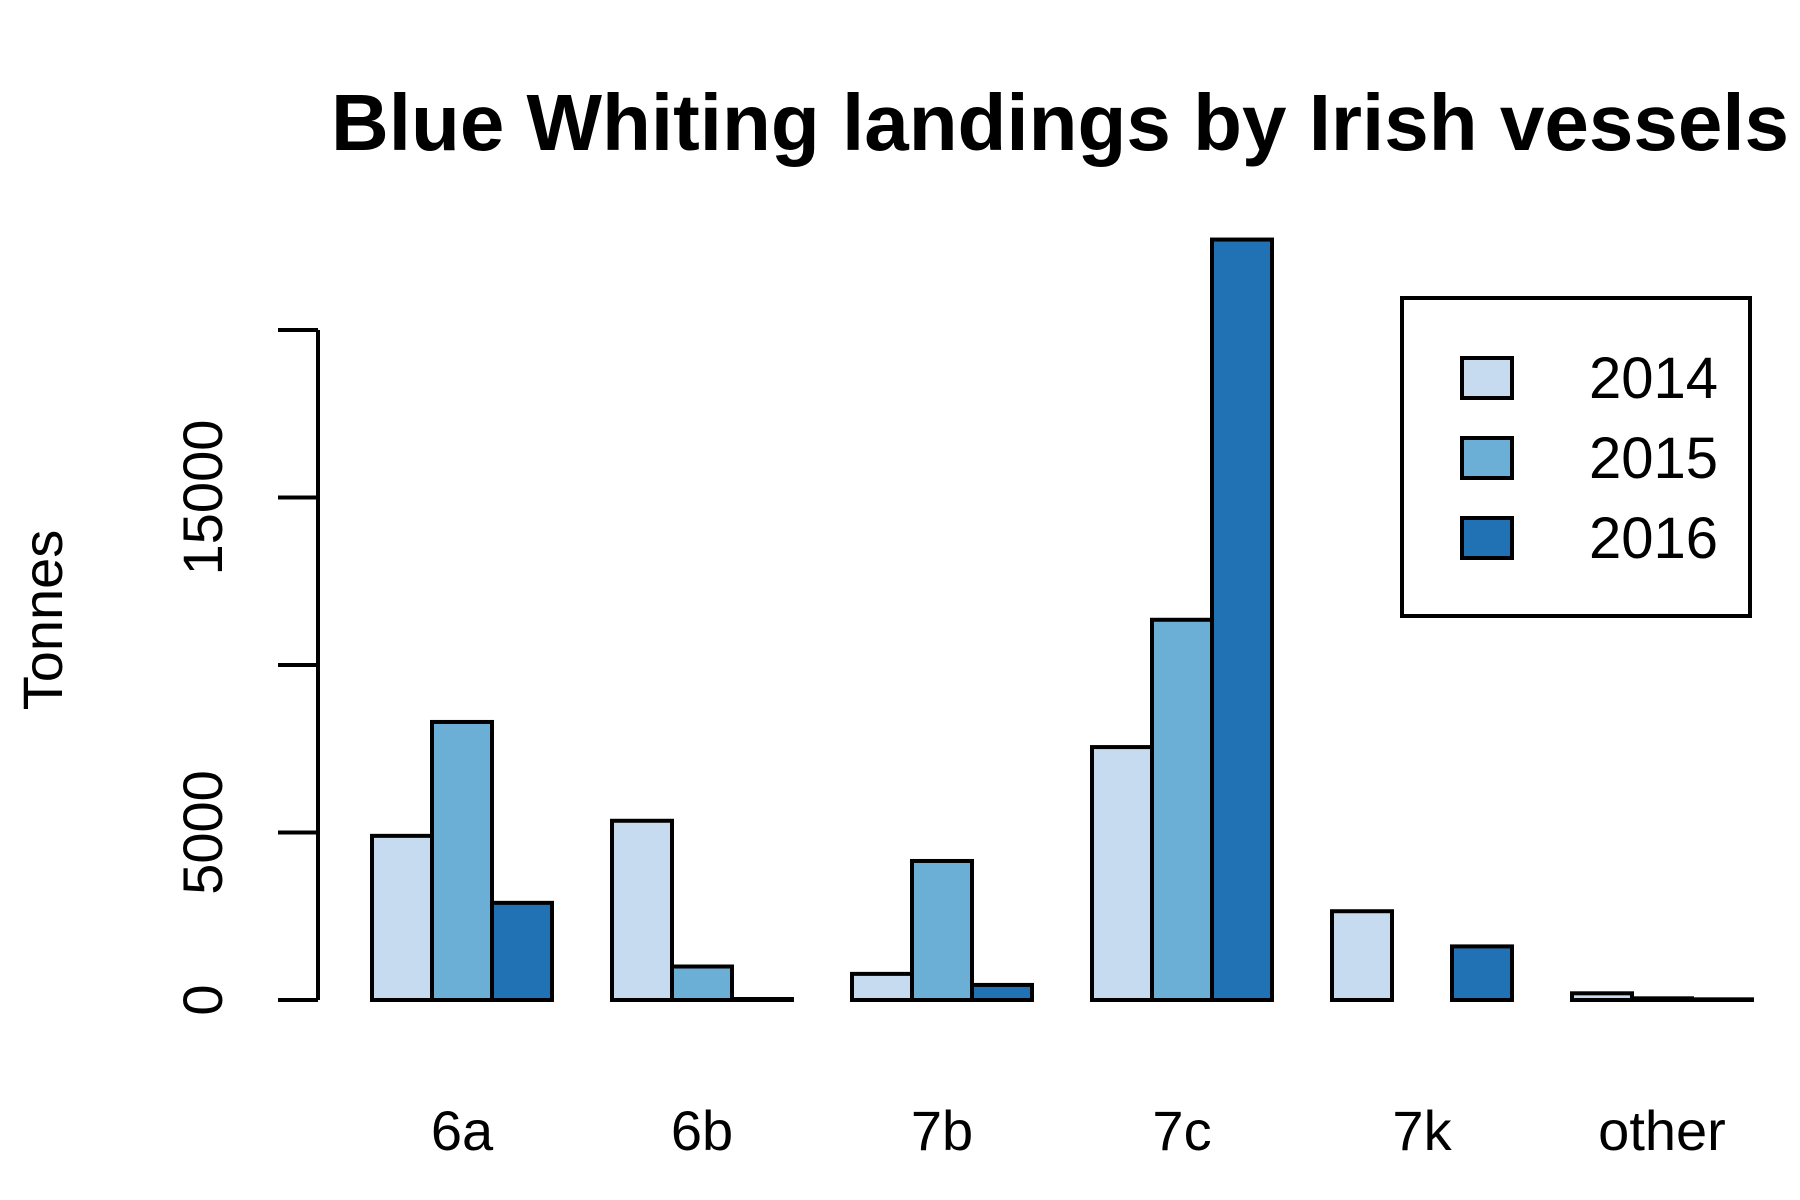 This screenshot has height=1200, width=1800. What do you see at coordinates (202, 832) in the screenshot?
I see `y-tick-label: 5000` at bounding box center [202, 832].